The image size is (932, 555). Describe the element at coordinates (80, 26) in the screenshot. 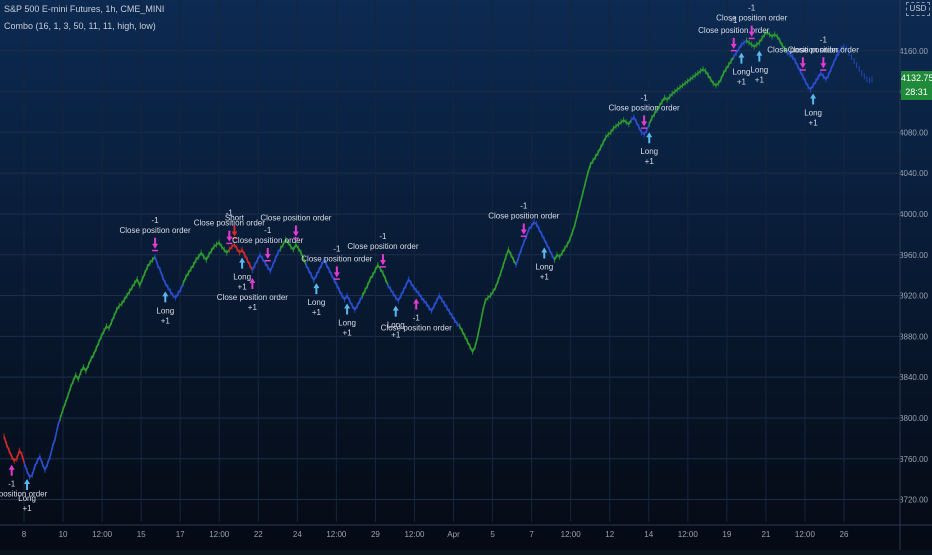

I see `indicator-legend: Combo (16, 1, 3, 50, 11, 11, high, low)` at that location.